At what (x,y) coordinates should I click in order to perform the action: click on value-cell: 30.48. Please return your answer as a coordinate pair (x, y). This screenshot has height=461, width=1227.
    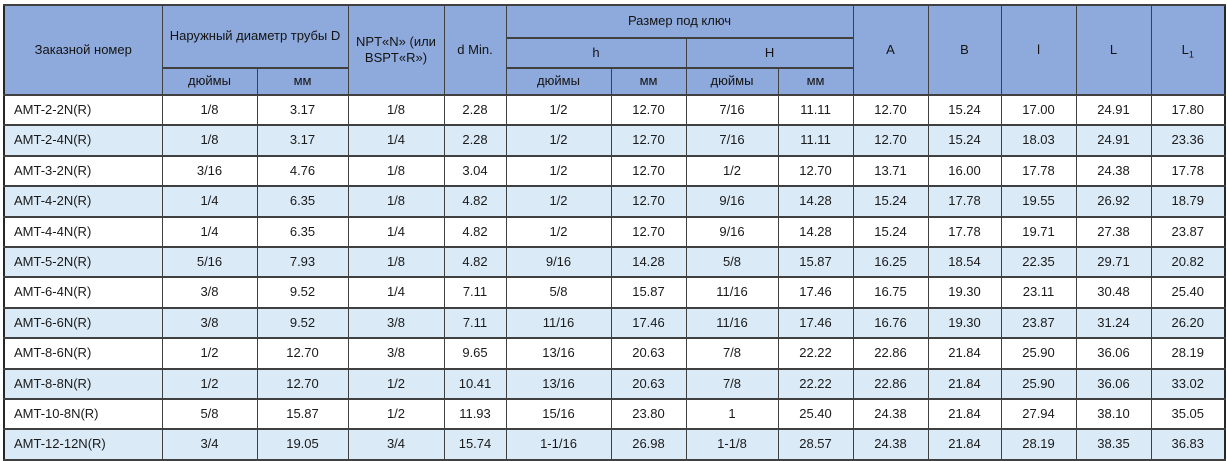
    Looking at the image, I should click on (1113, 292).